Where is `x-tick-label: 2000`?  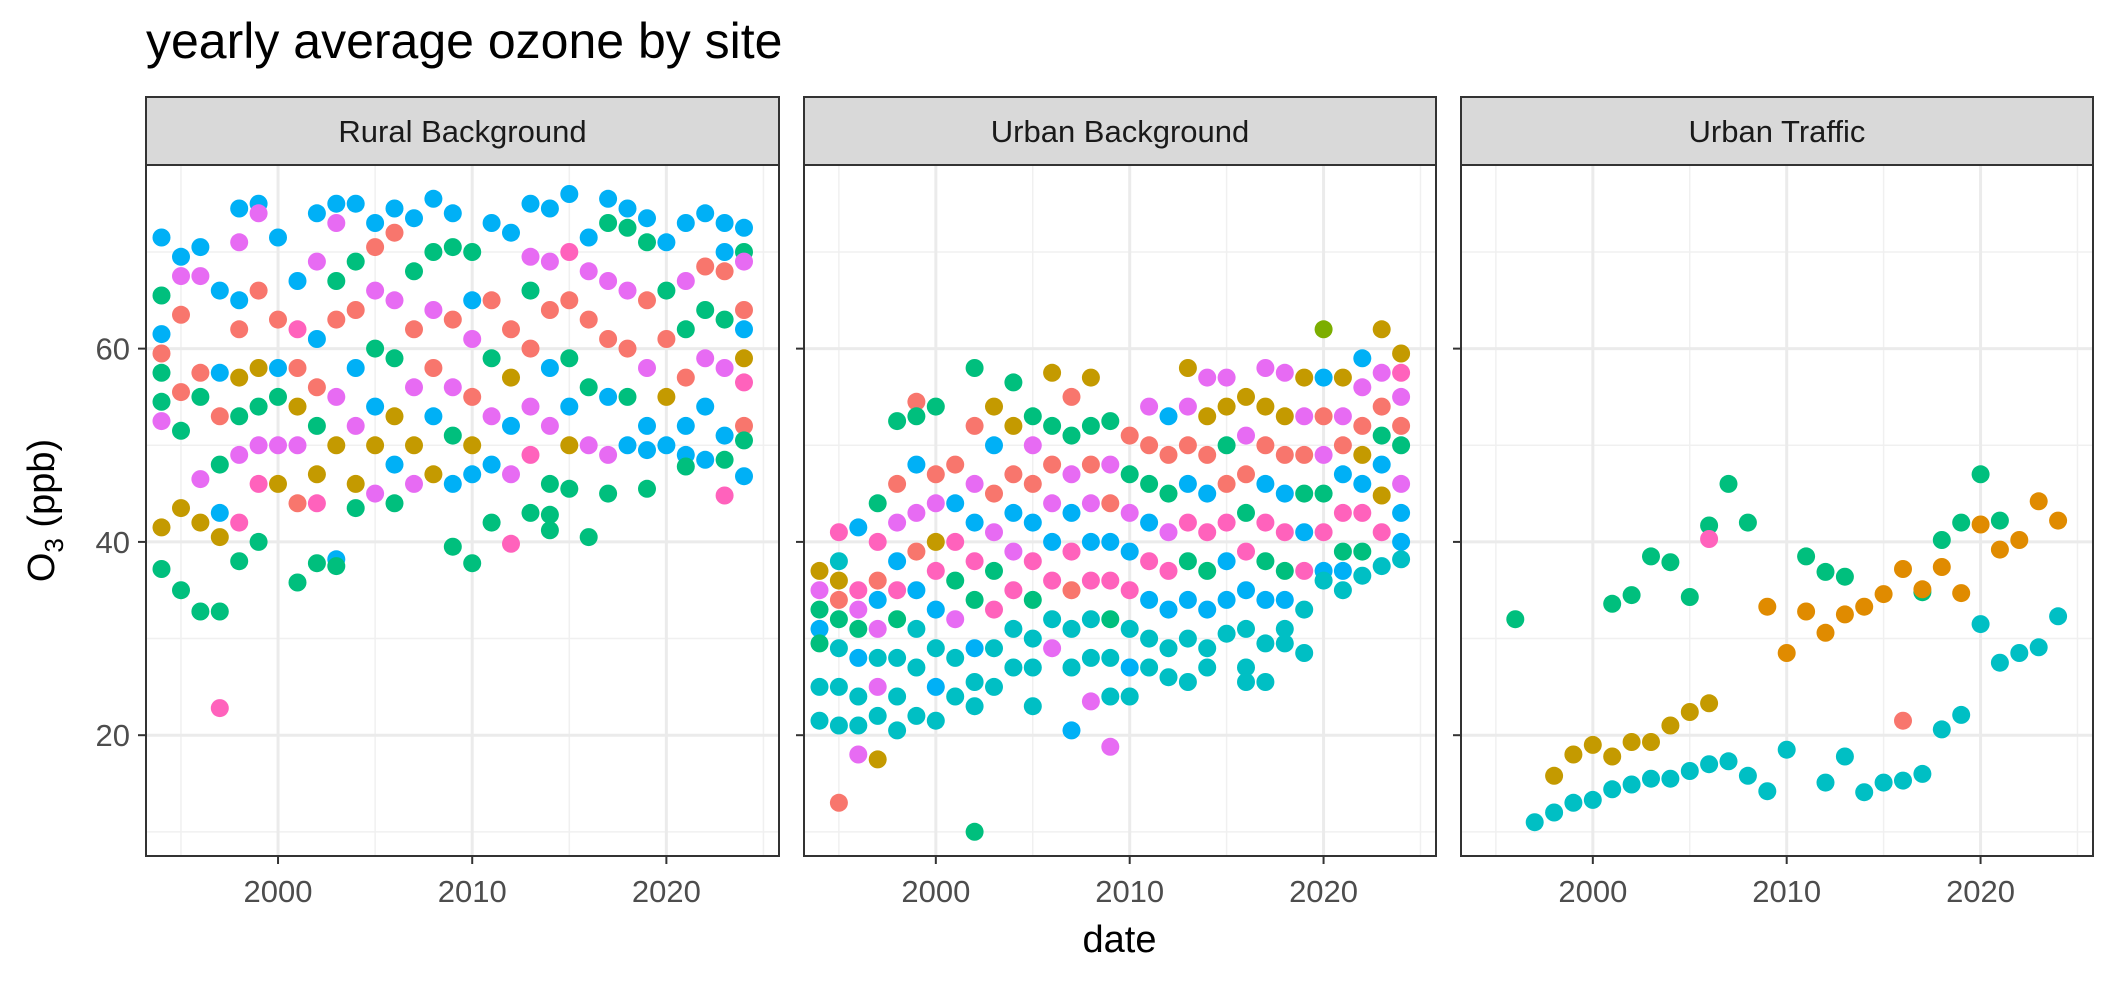
x-tick-label: 2000 is located at coordinates (935, 891).